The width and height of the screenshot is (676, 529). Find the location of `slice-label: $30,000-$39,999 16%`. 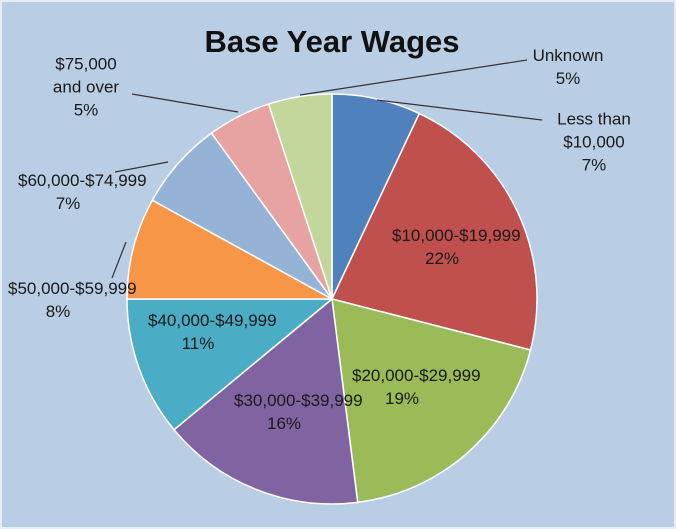

slice-label: $30,000-$39,999 16% is located at coordinates (298, 412).